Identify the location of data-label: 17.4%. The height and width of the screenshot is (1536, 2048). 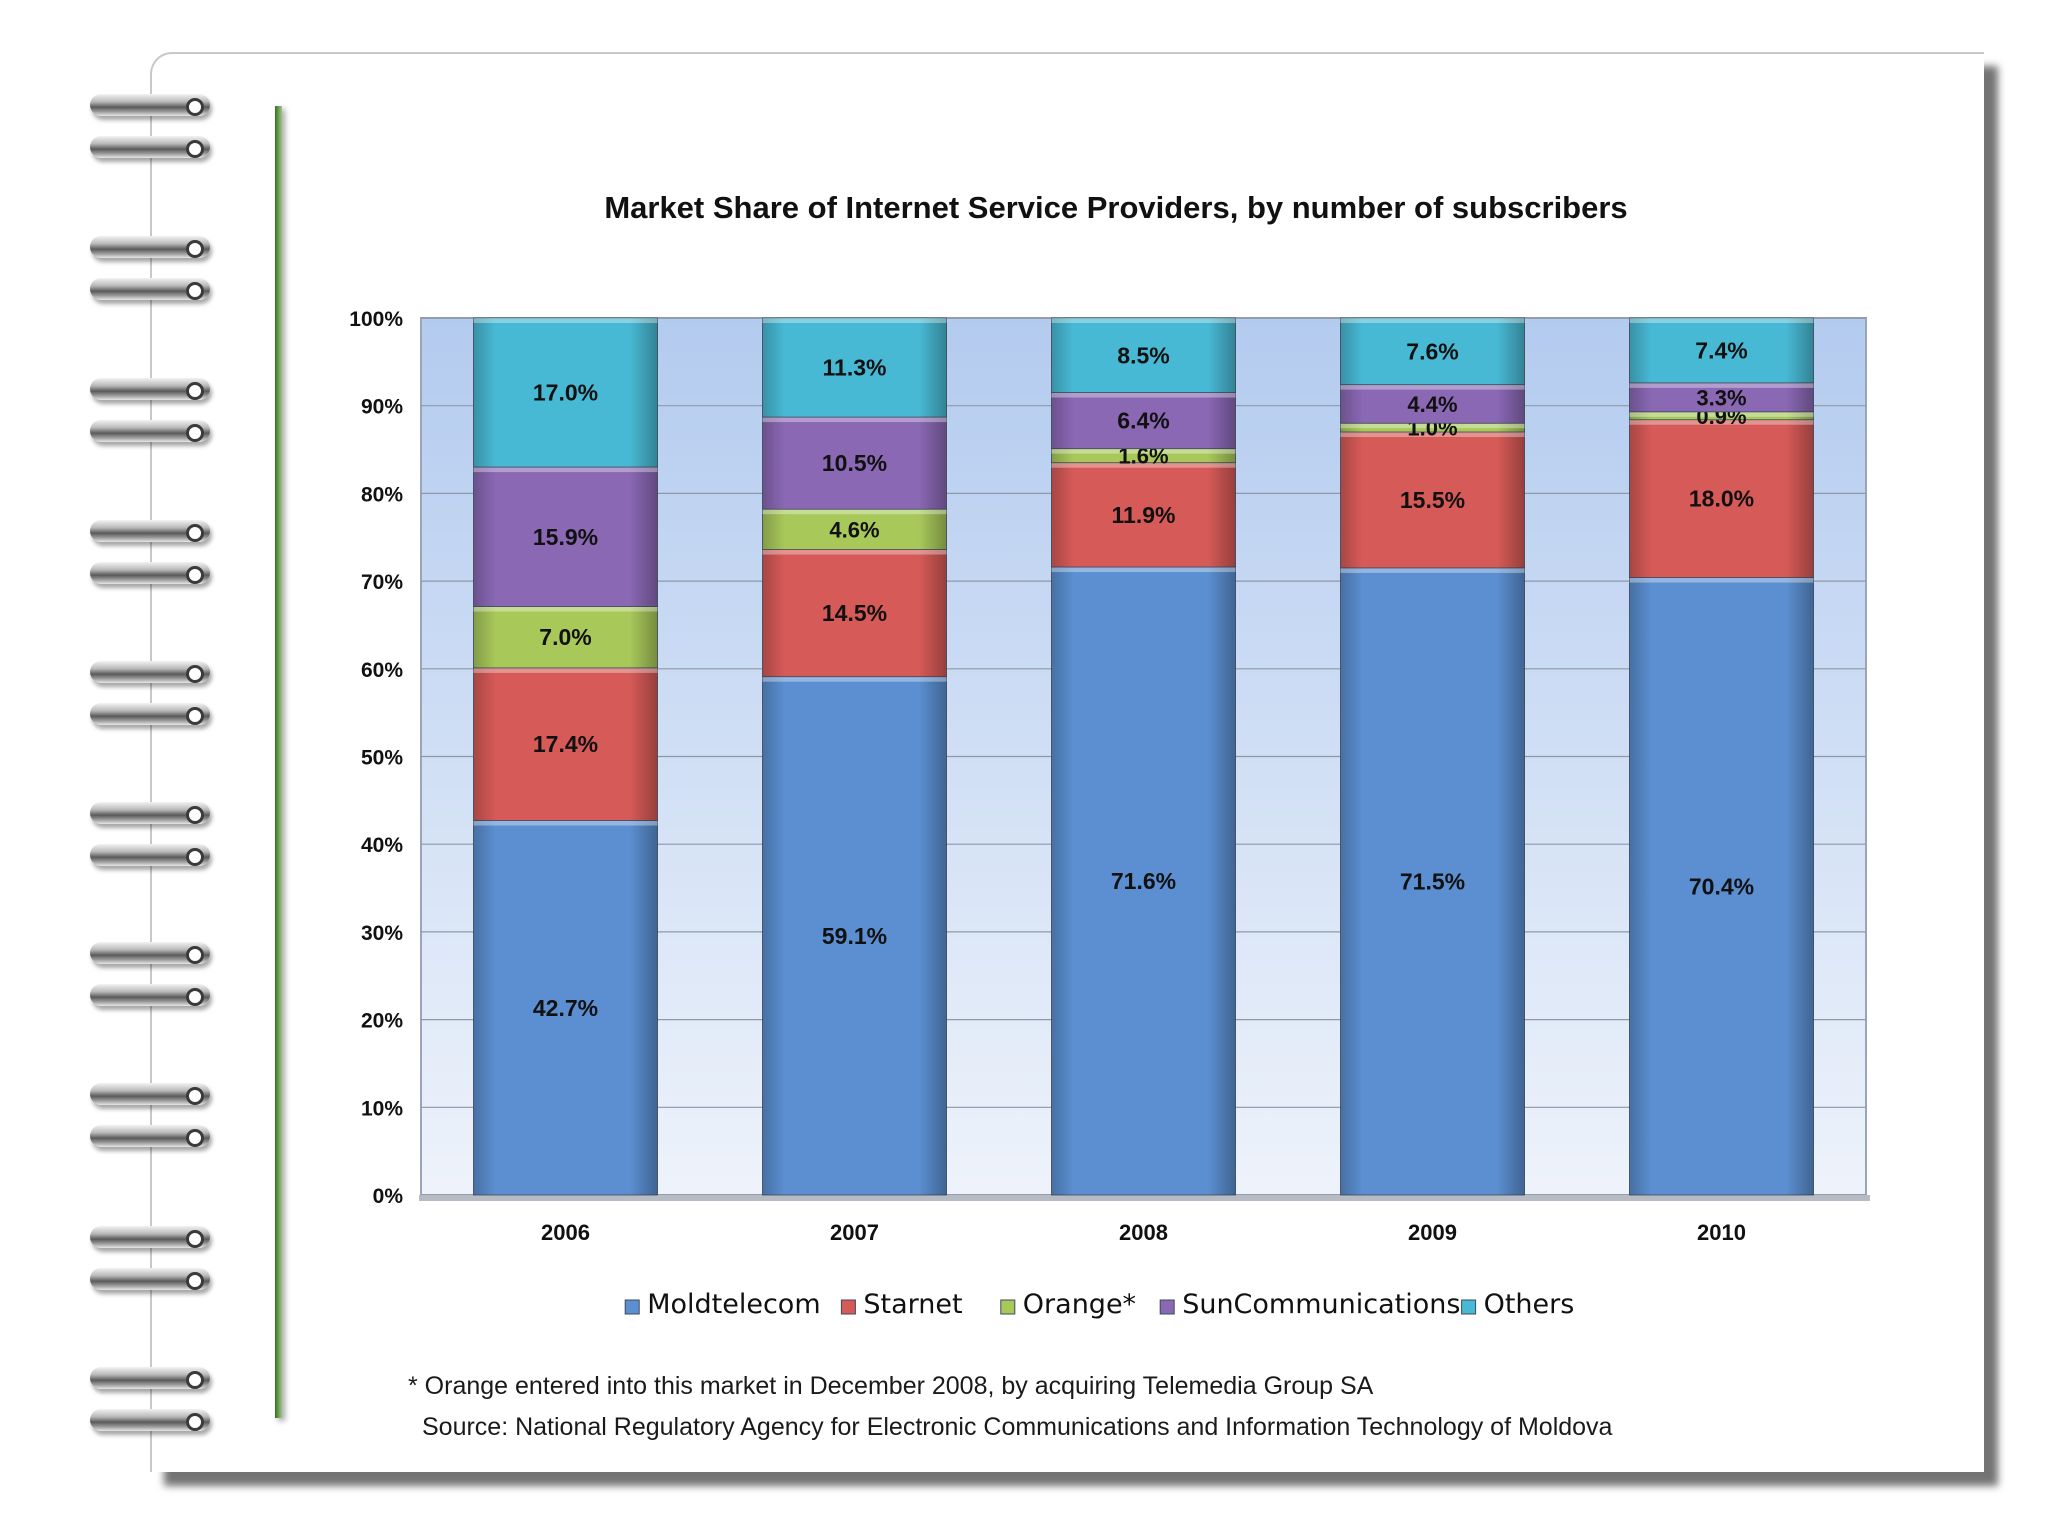
(565, 744).